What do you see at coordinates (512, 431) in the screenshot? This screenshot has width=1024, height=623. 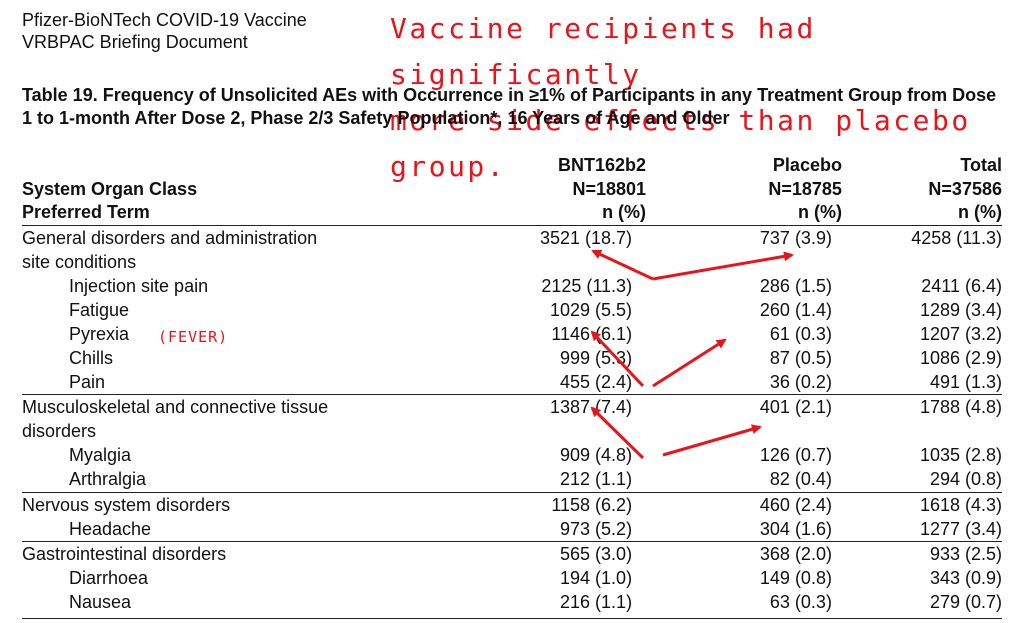 I see `table-row: disorders` at bounding box center [512, 431].